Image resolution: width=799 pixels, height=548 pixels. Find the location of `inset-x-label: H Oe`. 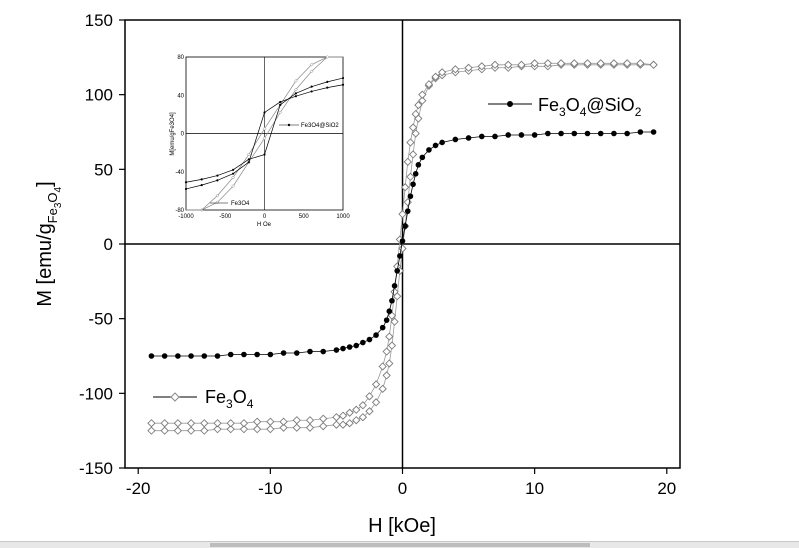

inset-x-label: H Oe is located at coordinates (264, 225).